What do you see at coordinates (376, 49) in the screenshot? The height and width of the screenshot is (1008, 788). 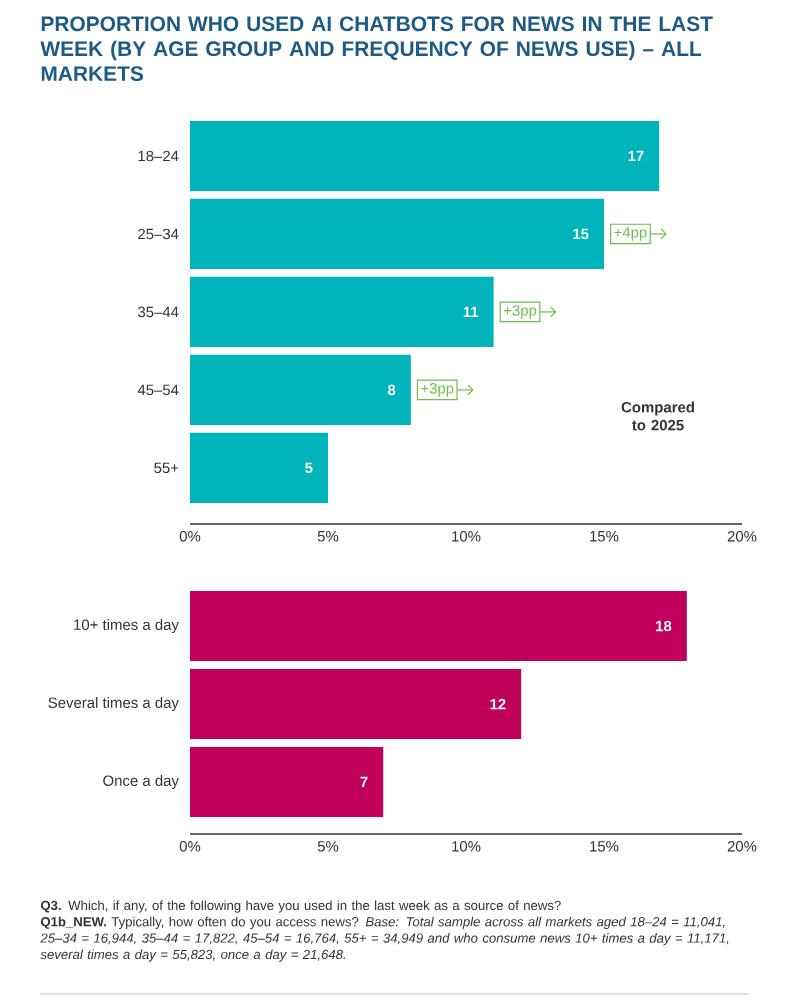 I see `chart-title: PROPORTION WHO USED AI CHATBOTS FOR NEWS IN THE LAST WEEK (BY AGE GROUP AND FREQUENCY OF NEWS USE) – ALL MARKETS` at bounding box center [376, 49].